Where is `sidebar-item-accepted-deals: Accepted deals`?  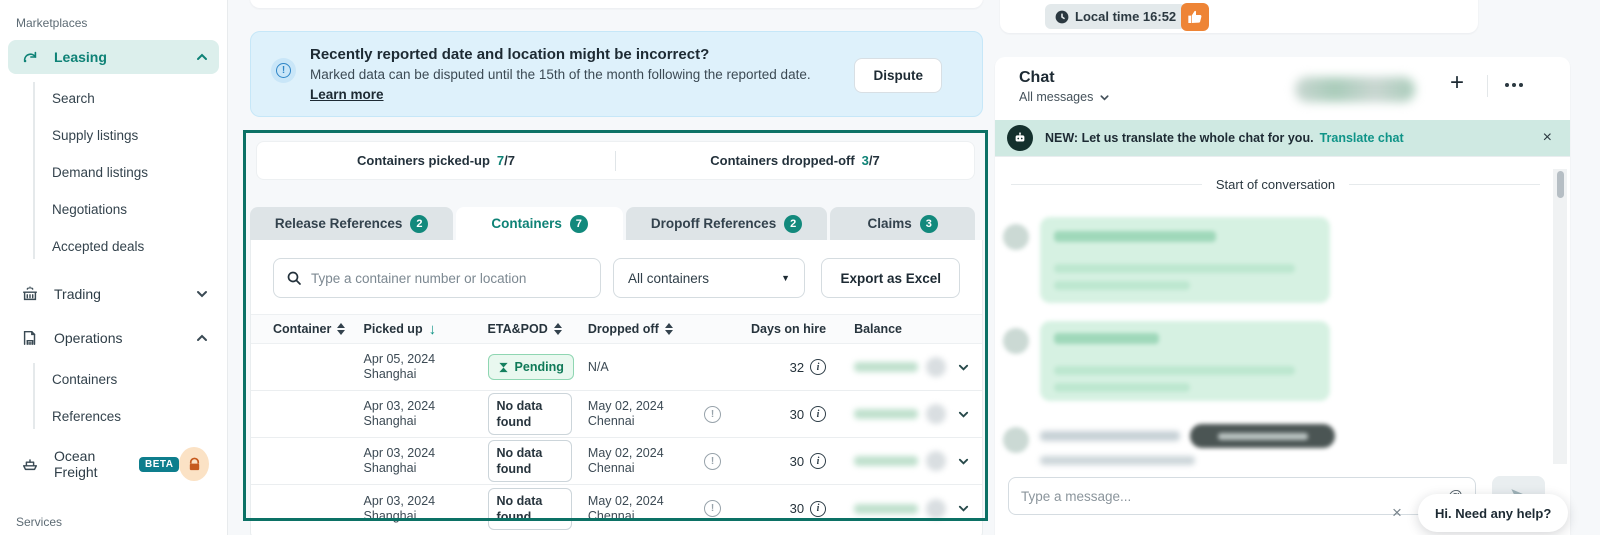
sidebar-item-accepted-deals: Accepted deals is located at coordinates (98, 246).